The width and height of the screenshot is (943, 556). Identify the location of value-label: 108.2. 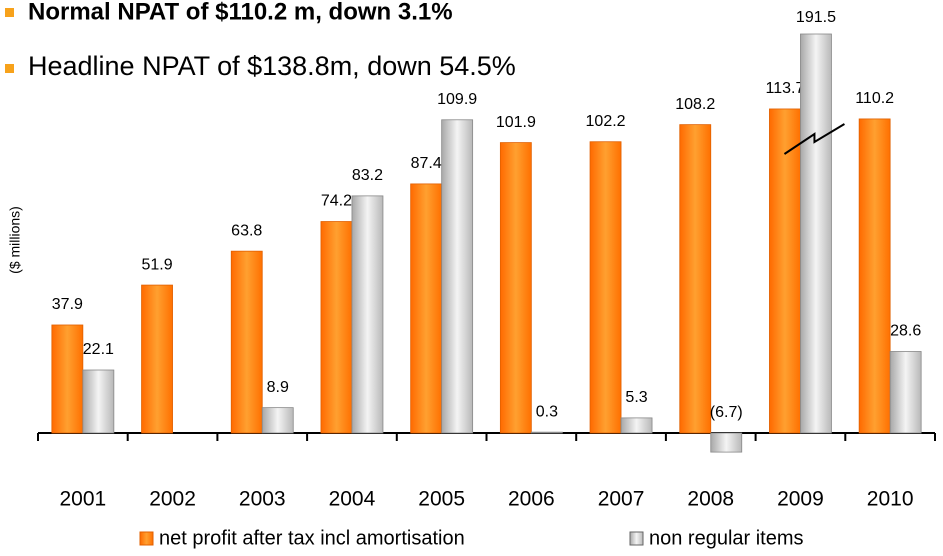
(695, 104).